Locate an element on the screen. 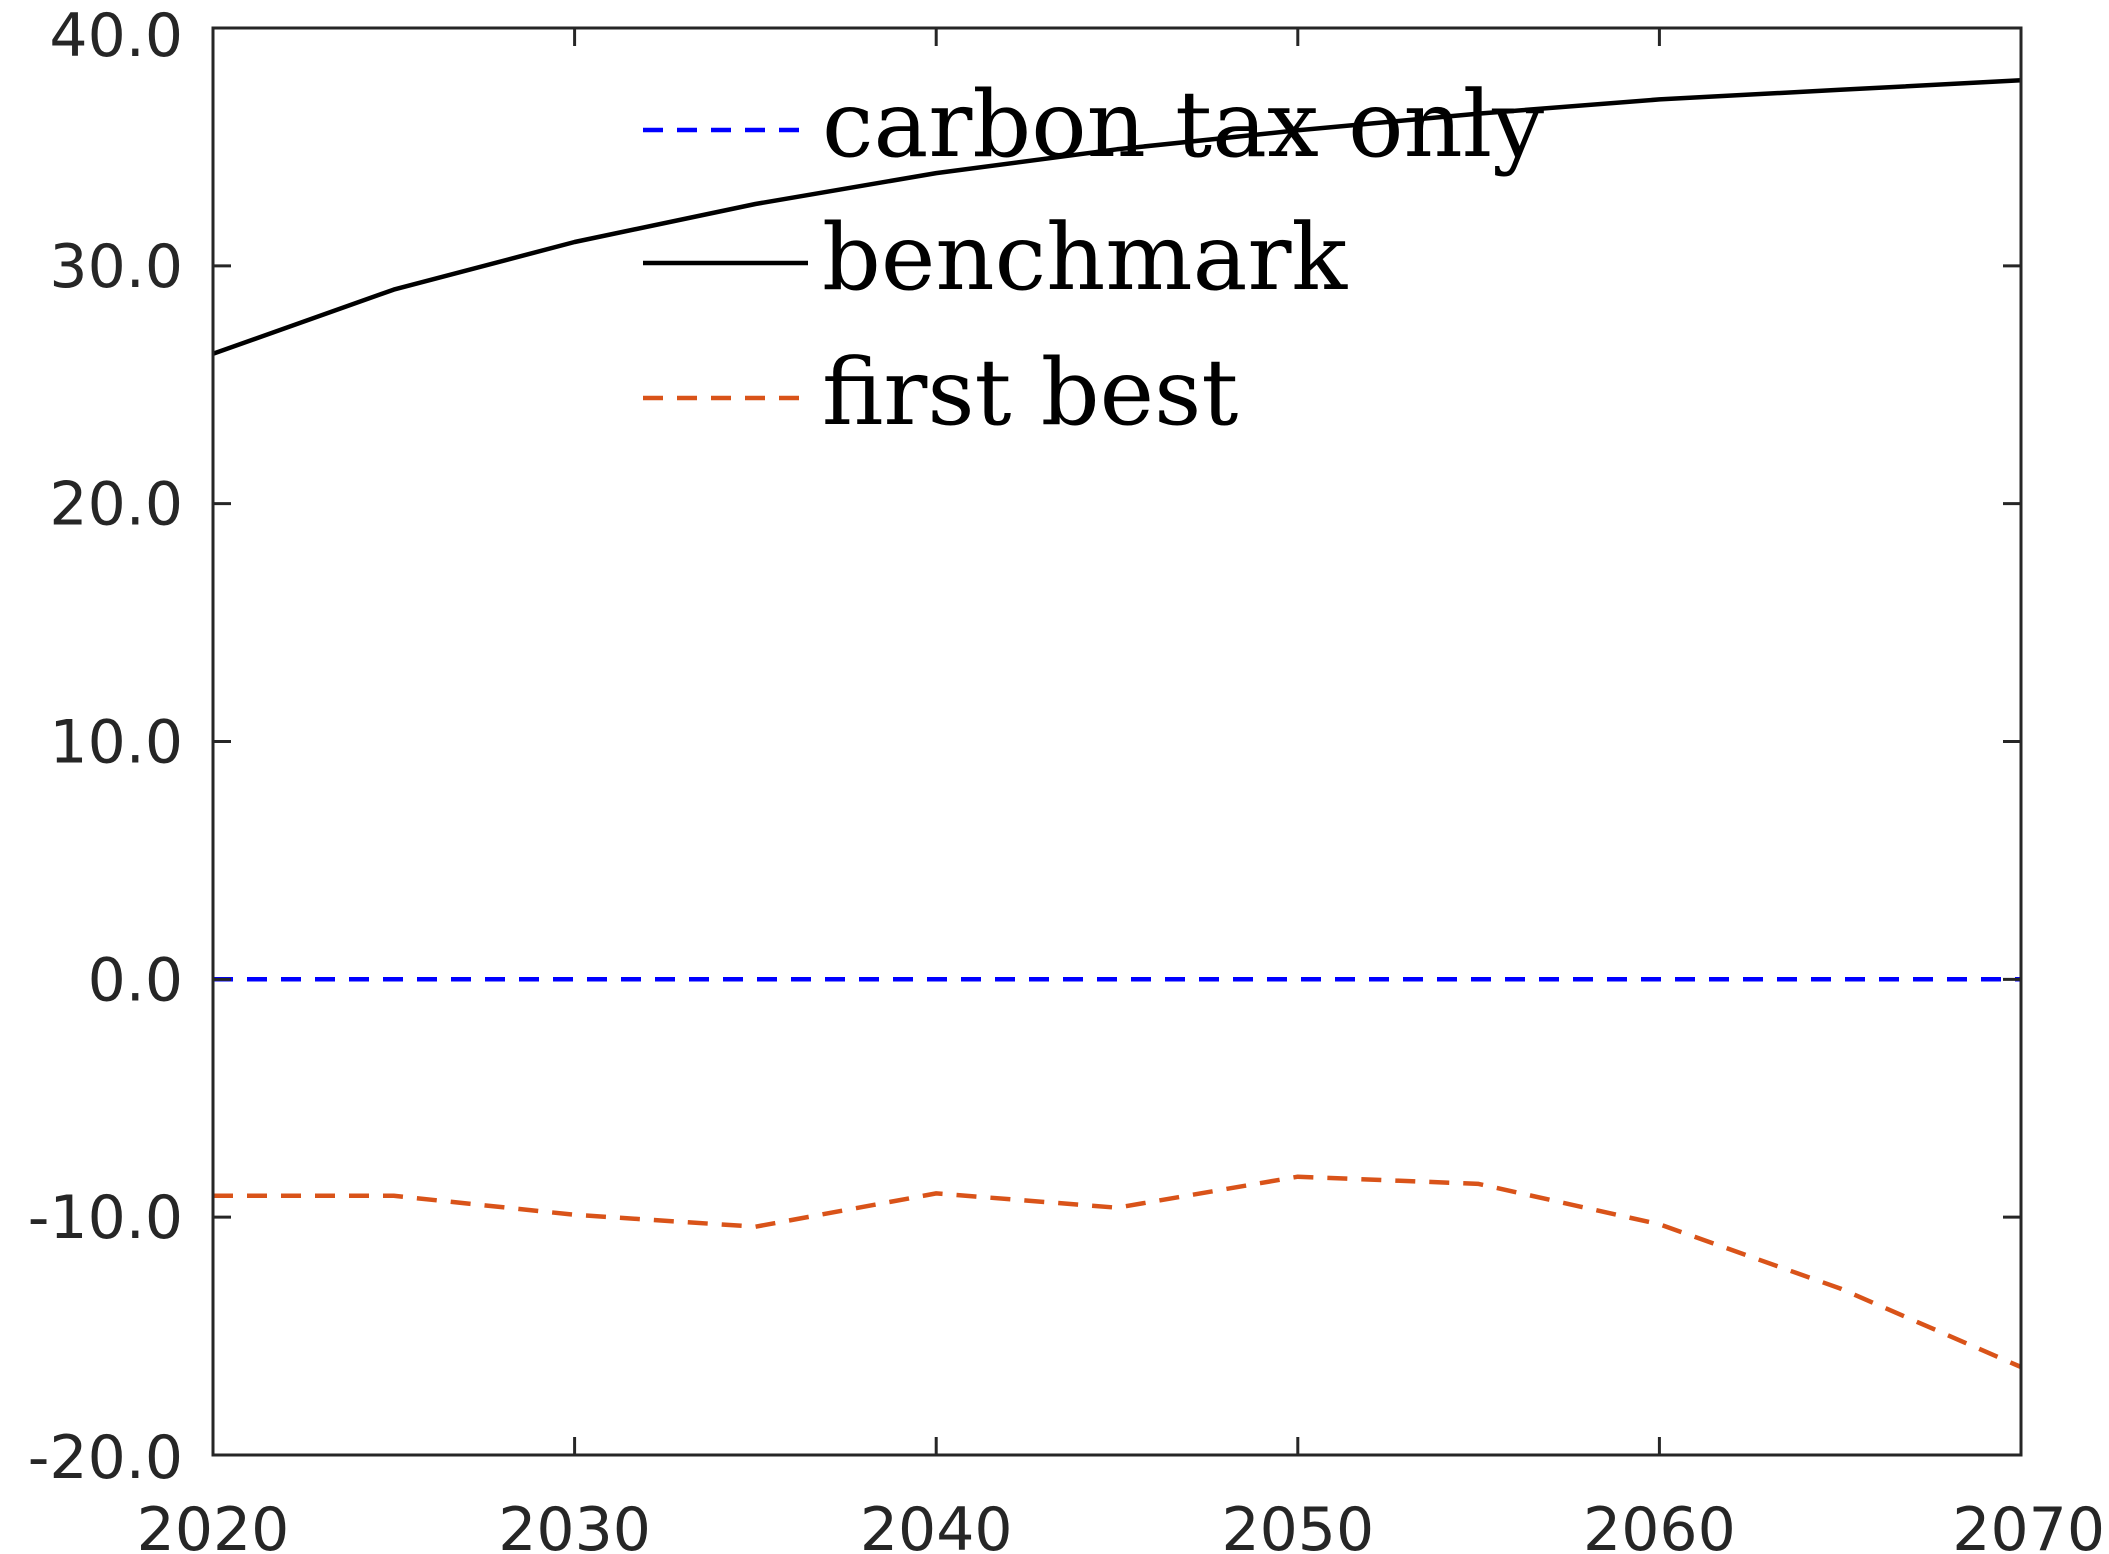 The width and height of the screenshot is (2109, 1554). legend-label-1: benchmark is located at coordinates (1085, 257).